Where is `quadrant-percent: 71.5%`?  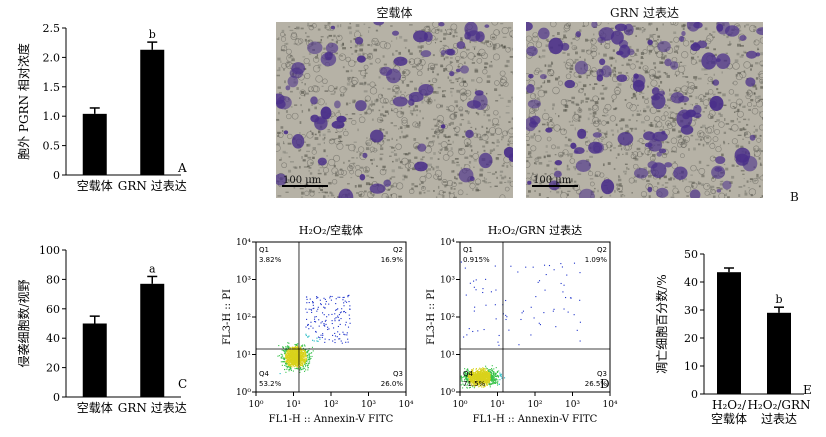 quadrant-percent: 71.5% is located at coordinates (474, 384).